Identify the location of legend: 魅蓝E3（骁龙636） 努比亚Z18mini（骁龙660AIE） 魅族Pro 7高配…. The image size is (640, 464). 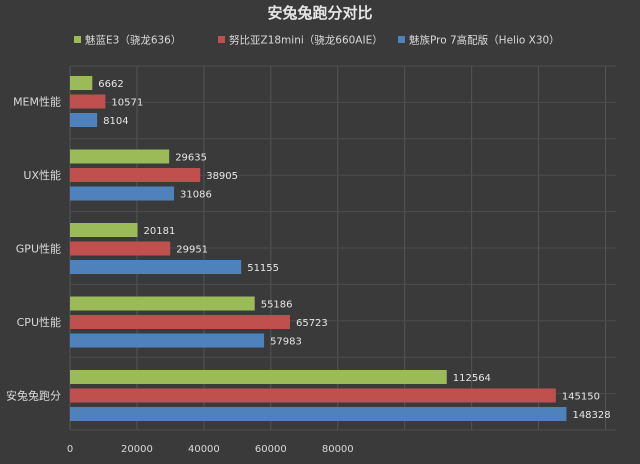
(317, 40).